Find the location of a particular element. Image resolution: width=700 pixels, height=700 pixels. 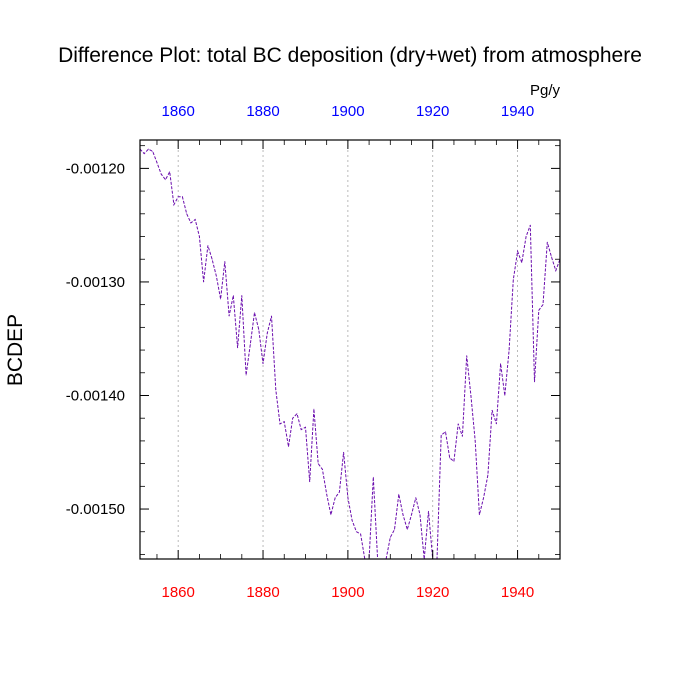

y-tick-label: -0.00120 is located at coordinates (95, 168).